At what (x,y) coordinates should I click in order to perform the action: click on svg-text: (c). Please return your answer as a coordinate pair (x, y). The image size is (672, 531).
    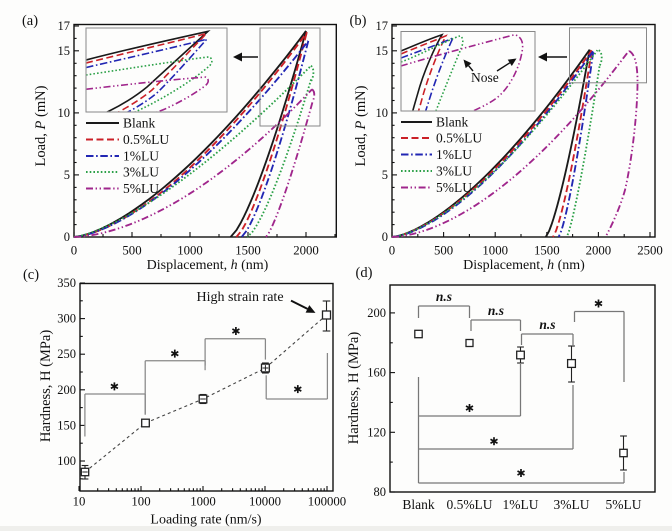
    Looking at the image, I should click on (31, 275).